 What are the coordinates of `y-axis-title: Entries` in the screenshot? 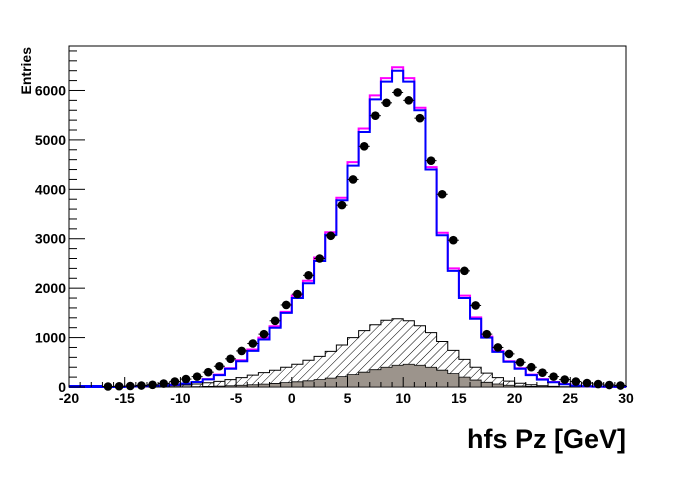 It's located at (26, 71).